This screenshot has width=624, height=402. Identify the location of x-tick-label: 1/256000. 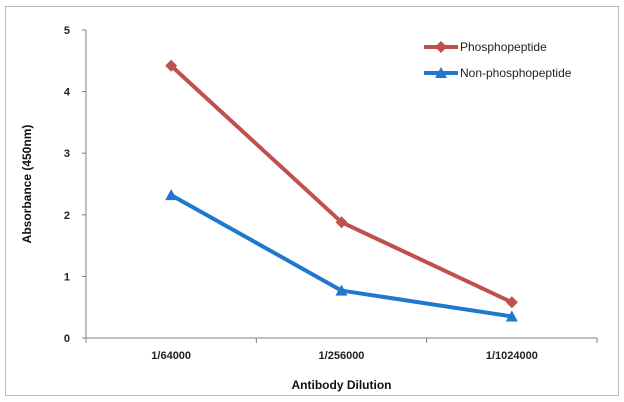
(342, 356).